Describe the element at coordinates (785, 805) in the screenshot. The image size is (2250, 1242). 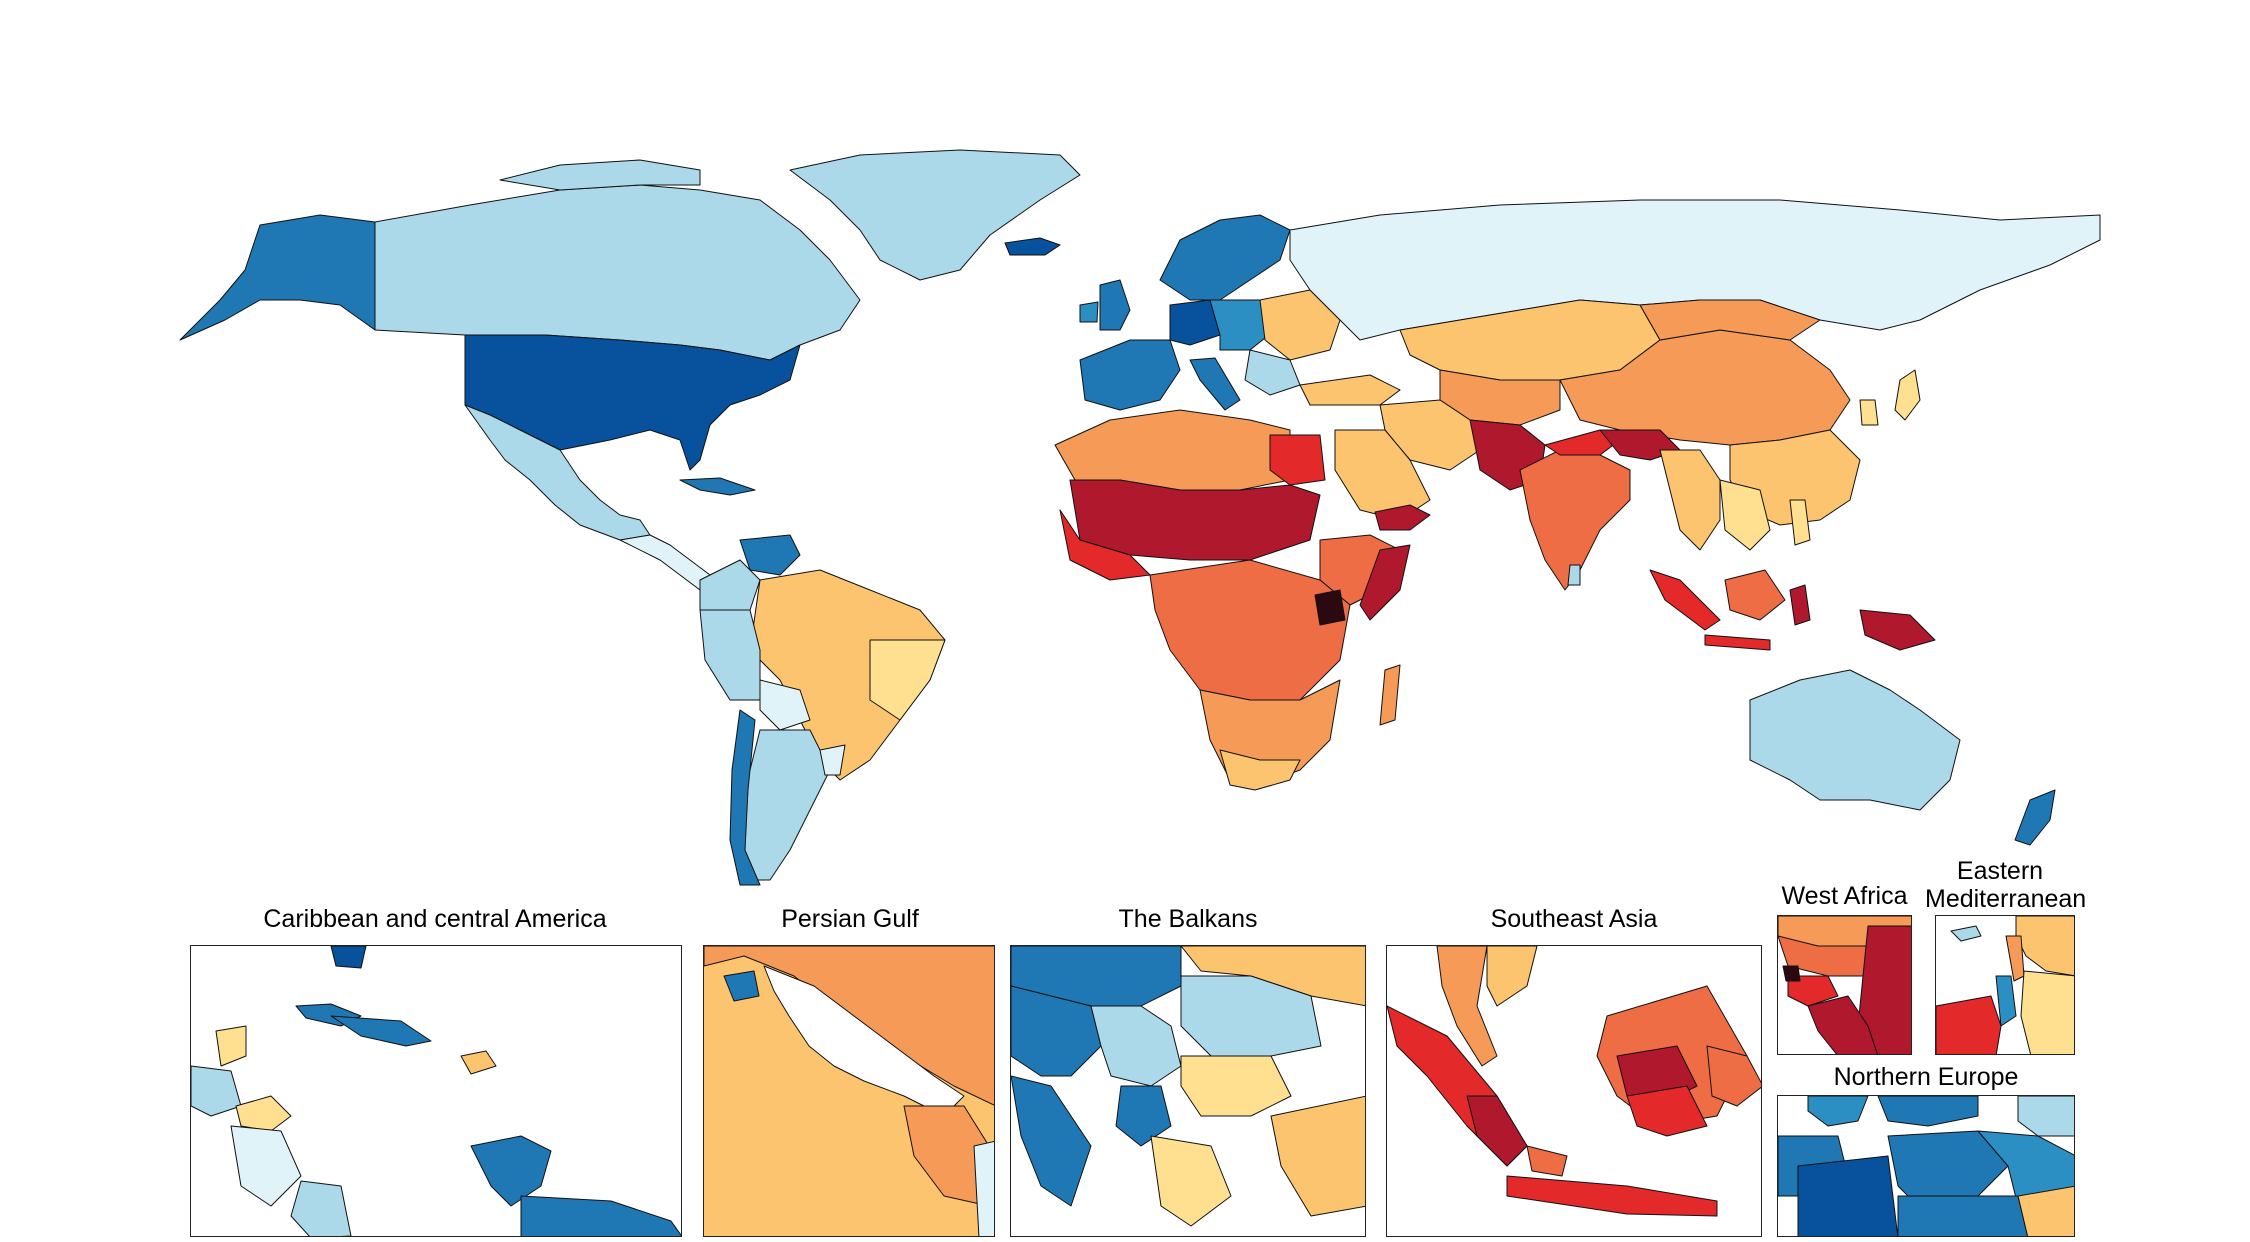
I see `argentina` at that location.